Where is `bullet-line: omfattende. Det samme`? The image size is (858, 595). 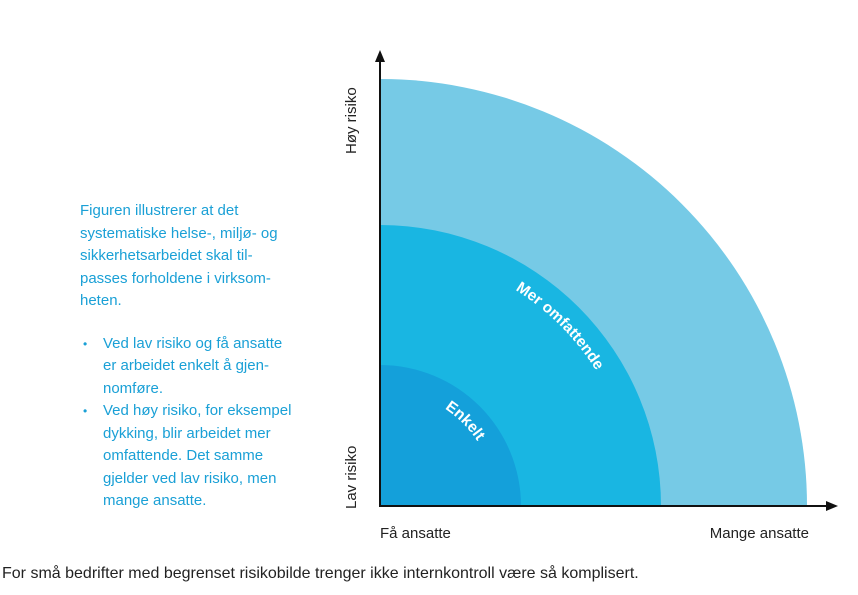
bullet-line: omfattende. Det samme is located at coordinates (183, 455).